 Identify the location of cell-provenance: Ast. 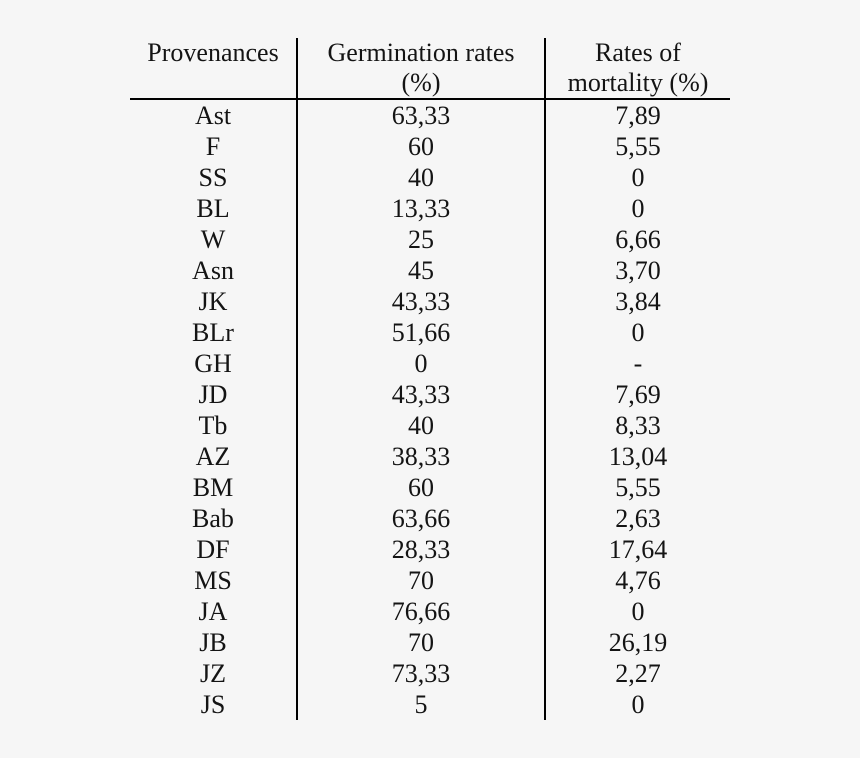
(213, 115).